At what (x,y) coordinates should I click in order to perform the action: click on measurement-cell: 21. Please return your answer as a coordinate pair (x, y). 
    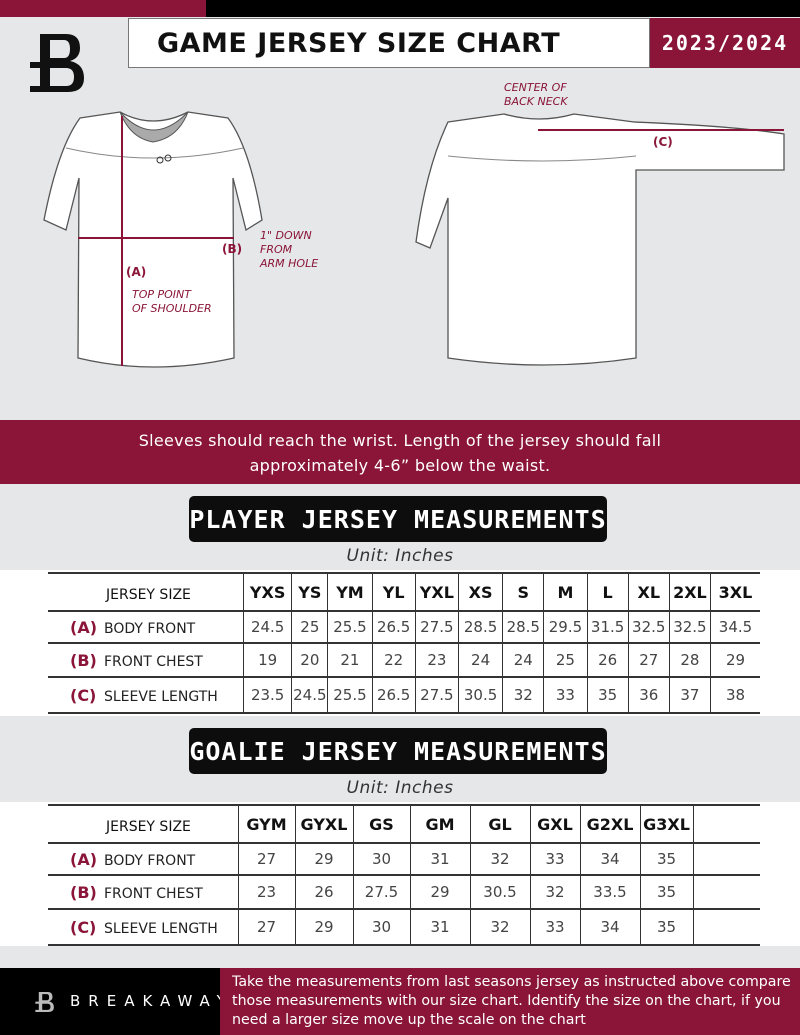
    Looking at the image, I should click on (350, 660).